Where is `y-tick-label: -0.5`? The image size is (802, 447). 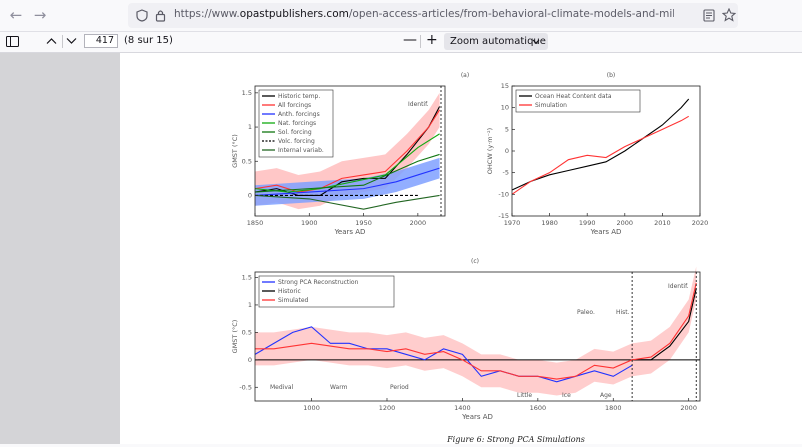
y-tick-label: -0.5 is located at coordinates (245, 387).